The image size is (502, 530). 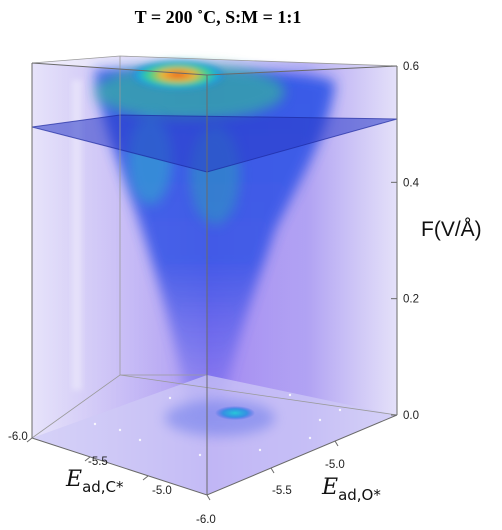 I want to click on z-tick-label: 0.4, so click(x=411, y=183).